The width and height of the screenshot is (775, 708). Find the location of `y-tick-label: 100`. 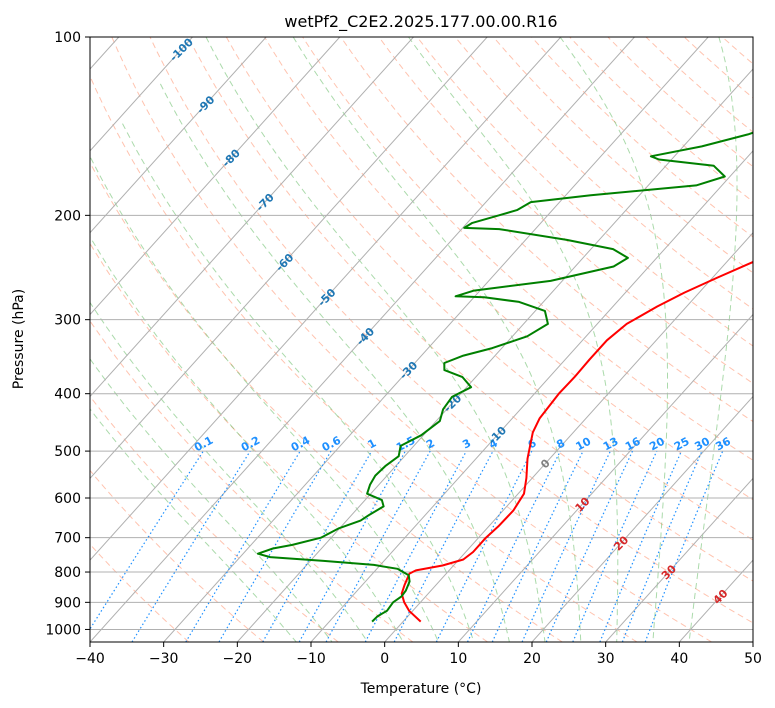

y-tick-label: 100 is located at coordinates (67, 38).